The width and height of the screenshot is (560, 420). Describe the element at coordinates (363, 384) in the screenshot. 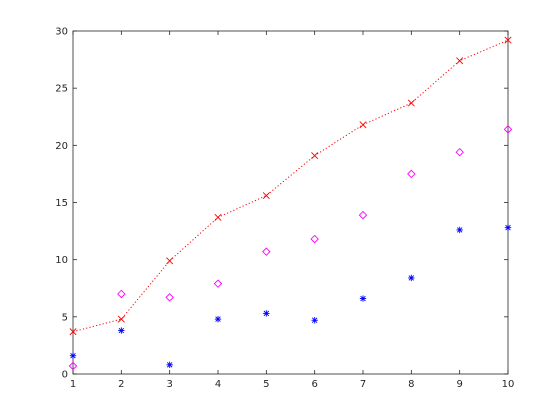

I see `x-tick-label: 7` at that location.